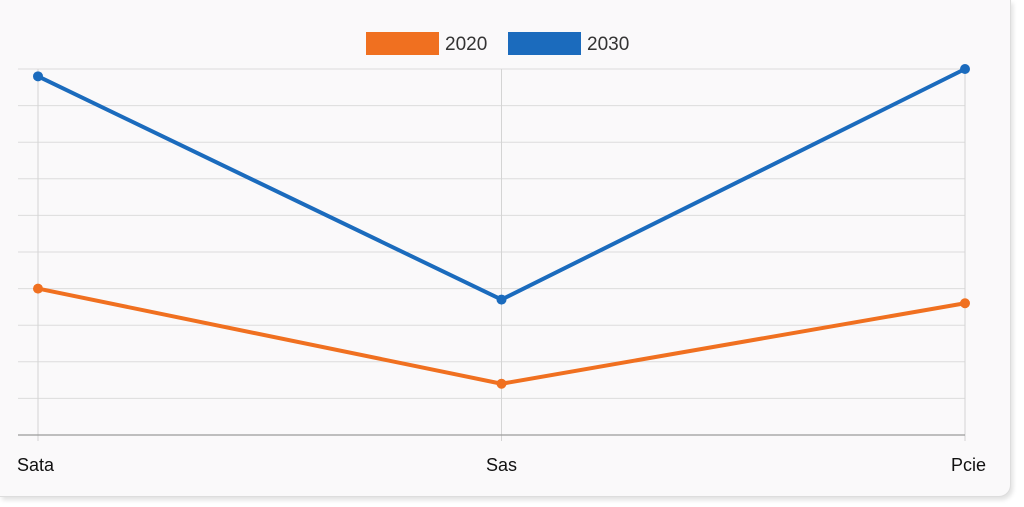 This screenshot has width=1024, height=507. I want to click on x-axis-ticks: Sata Sas Pcie, so click(501, 465).